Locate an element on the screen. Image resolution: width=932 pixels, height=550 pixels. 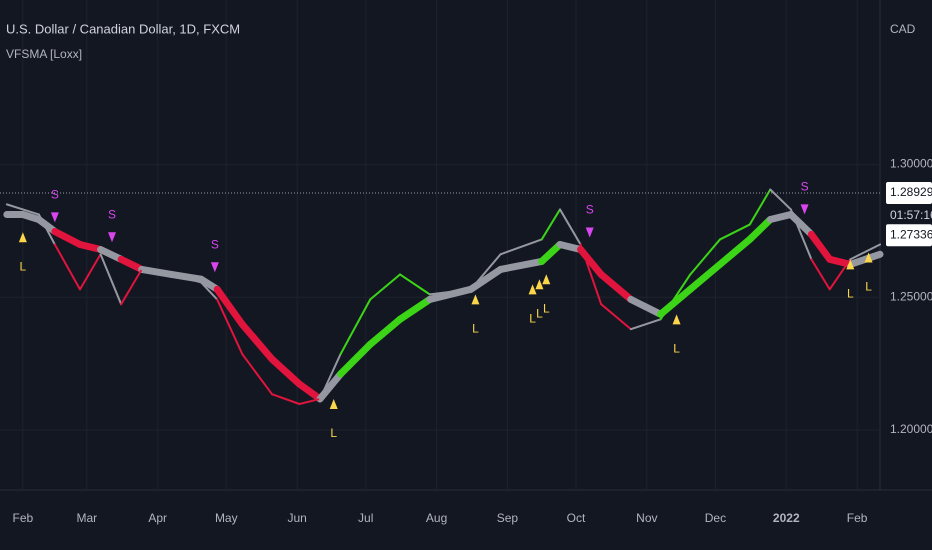
x-tick-label: Mar is located at coordinates (87, 518).